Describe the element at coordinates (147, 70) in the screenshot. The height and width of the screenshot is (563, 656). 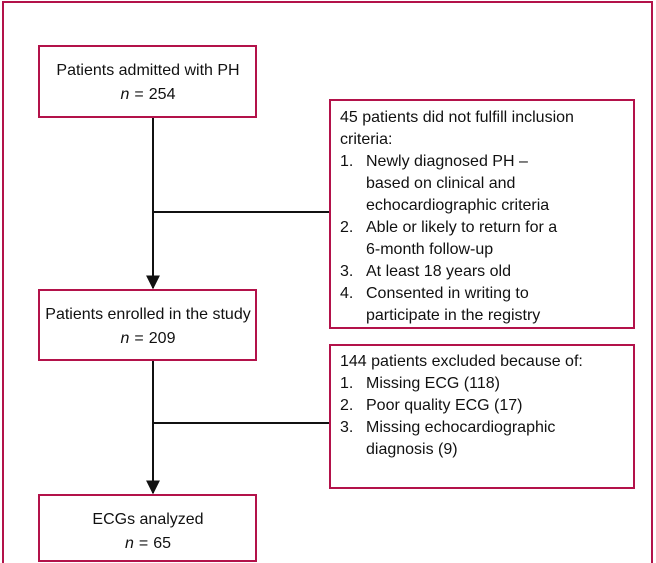
I see `node-label: Patients admitted with PH` at that location.